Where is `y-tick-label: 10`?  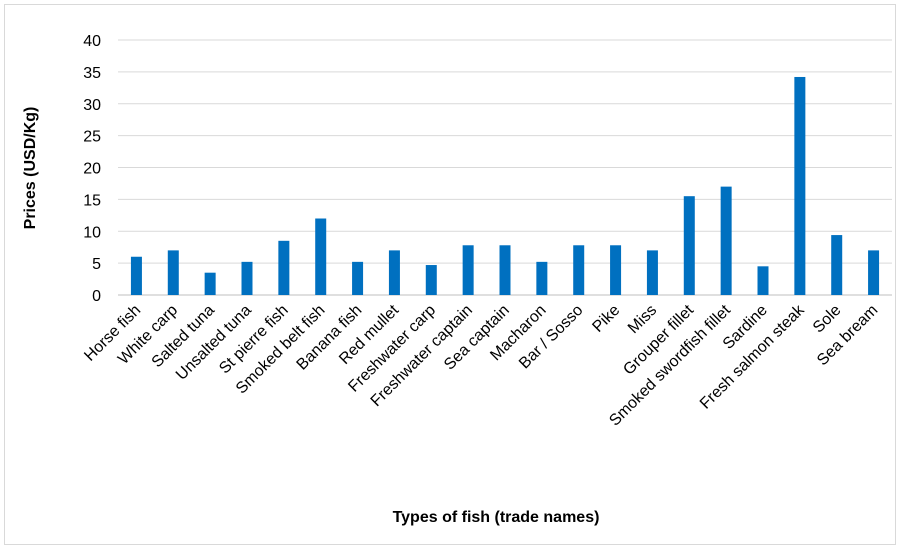 y-tick-label: 10 is located at coordinates (92, 232).